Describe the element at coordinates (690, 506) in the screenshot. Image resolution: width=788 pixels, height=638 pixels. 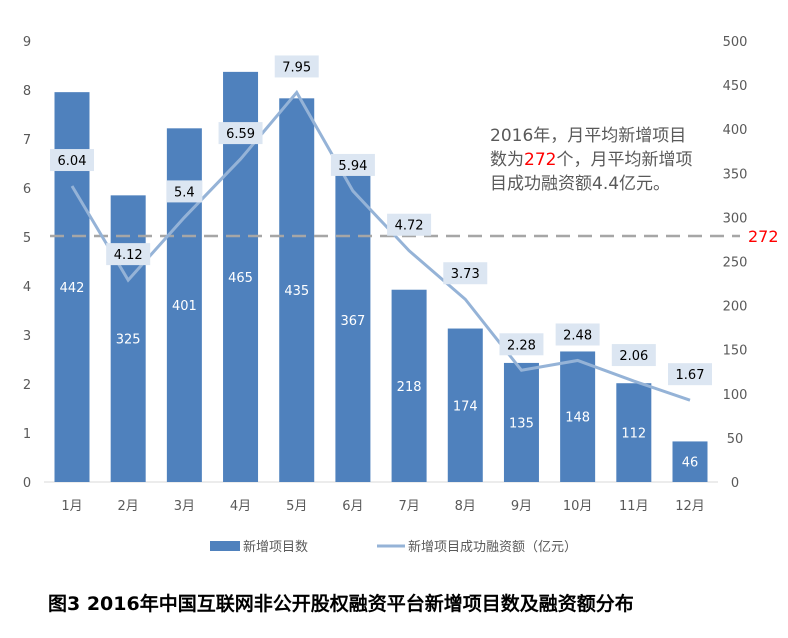
I see `x-tick-label: 12月` at that location.